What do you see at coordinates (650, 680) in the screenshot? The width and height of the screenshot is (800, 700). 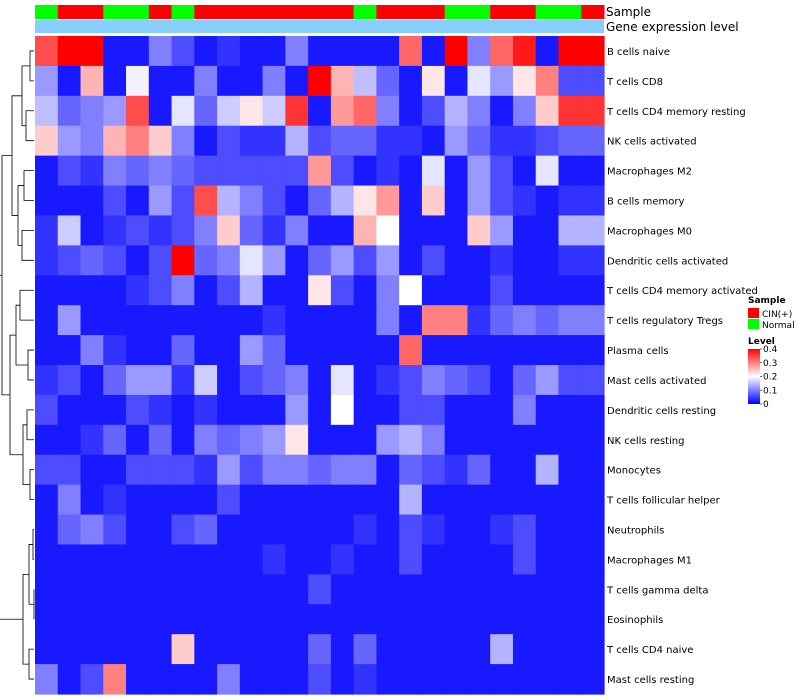 I see `row-label: Mast cells resting` at bounding box center [650, 680].